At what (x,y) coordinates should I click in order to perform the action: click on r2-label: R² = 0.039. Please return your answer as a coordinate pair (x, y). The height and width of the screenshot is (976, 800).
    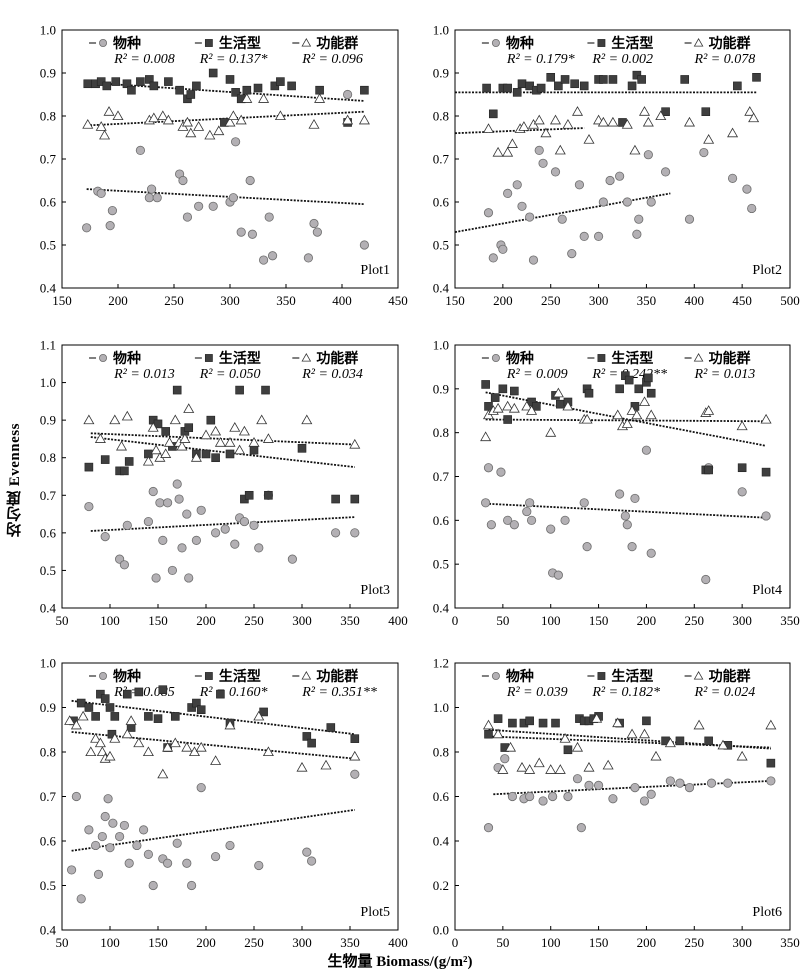
    Looking at the image, I should click on (537, 692).